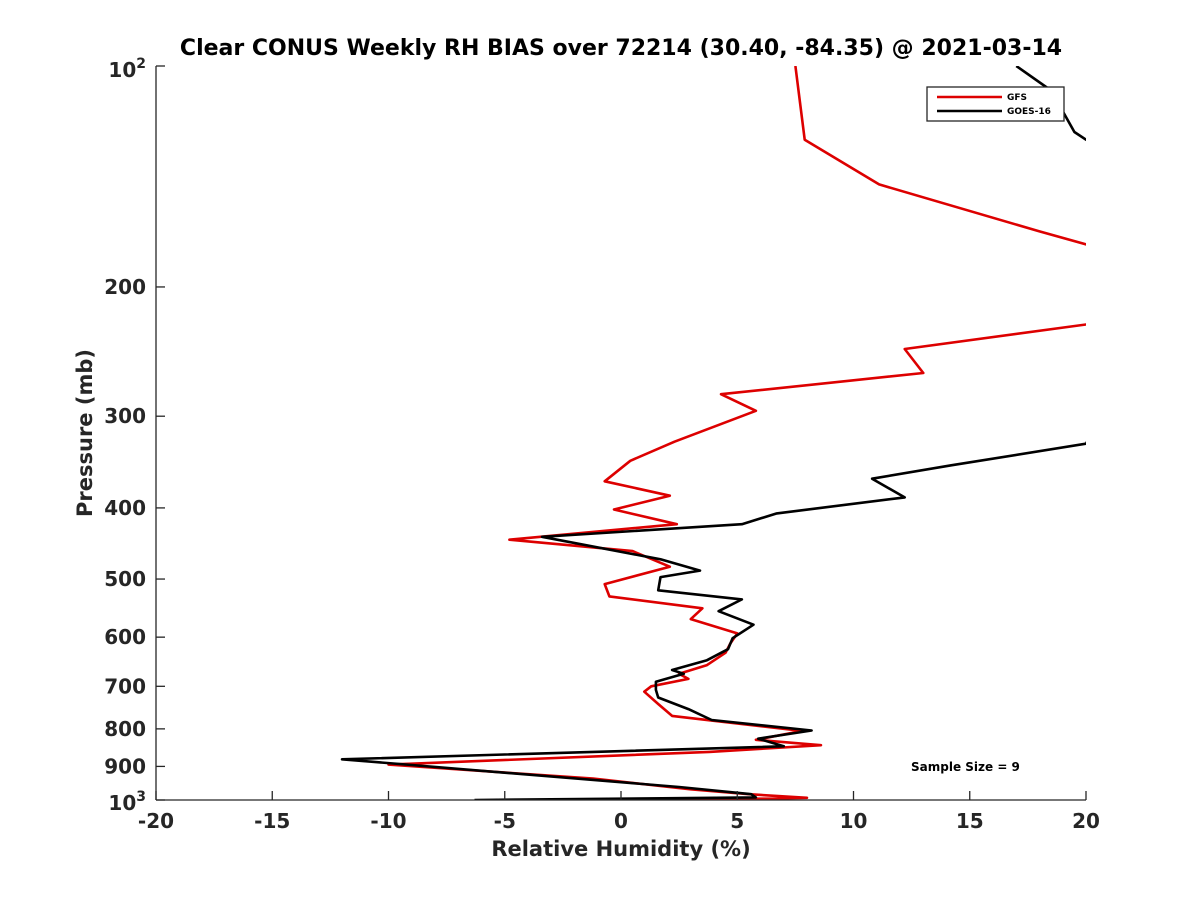 The height and width of the screenshot is (900, 1200). I want to click on y-tick-label: 600, so click(125, 637).